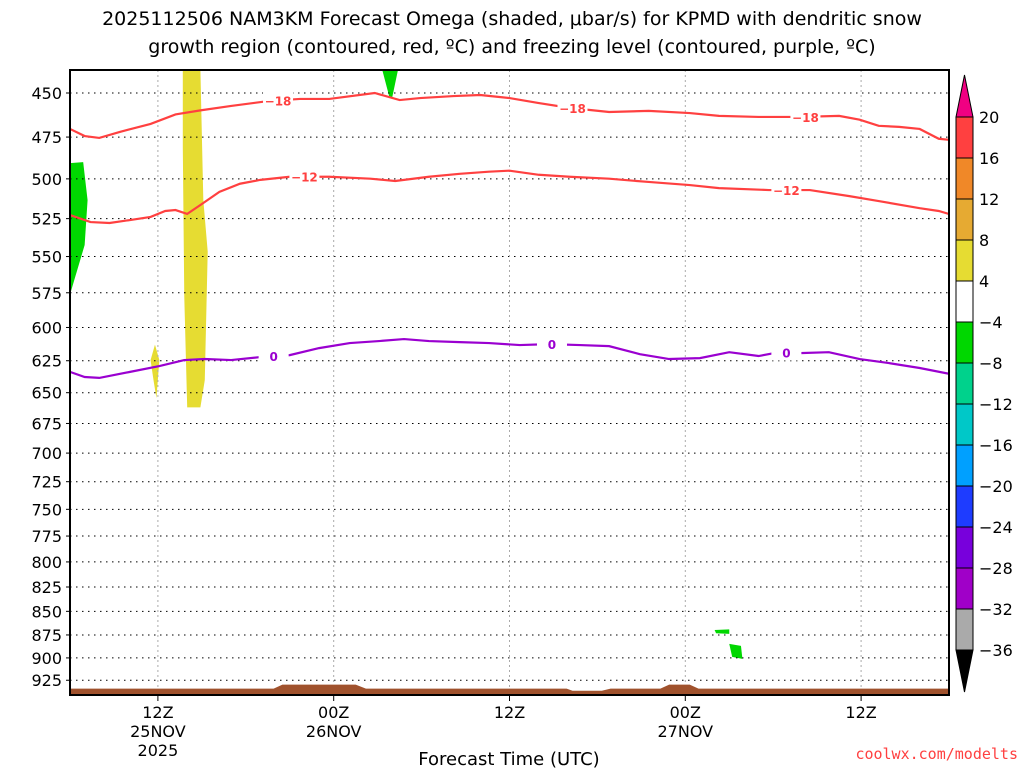  What do you see at coordinates (991, 322) in the screenshot?
I see `colorbar-label: −4` at bounding box center [991, 322].